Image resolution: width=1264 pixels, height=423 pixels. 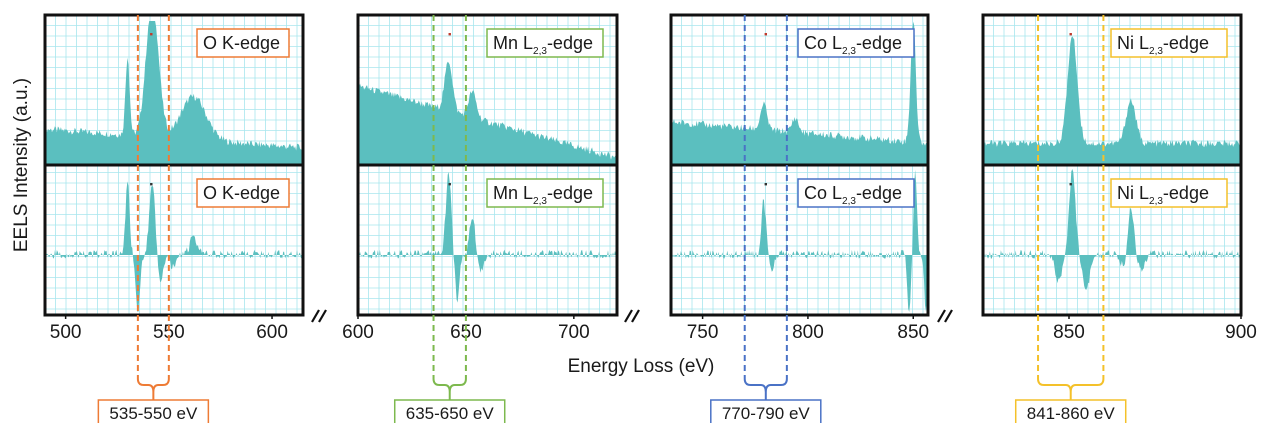 I want to click on x-axis-label: Energy Loss (eV), so click(x=641, y=366).